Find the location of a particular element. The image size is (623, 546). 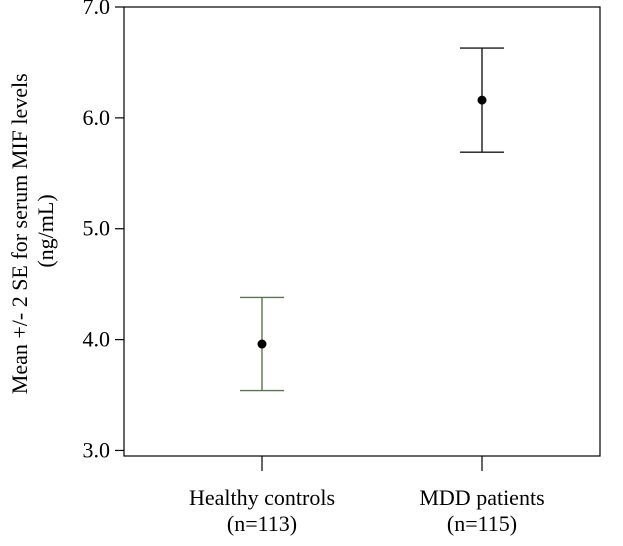

x-category-n-label: (n=113) is located at coordinates (262, 523).